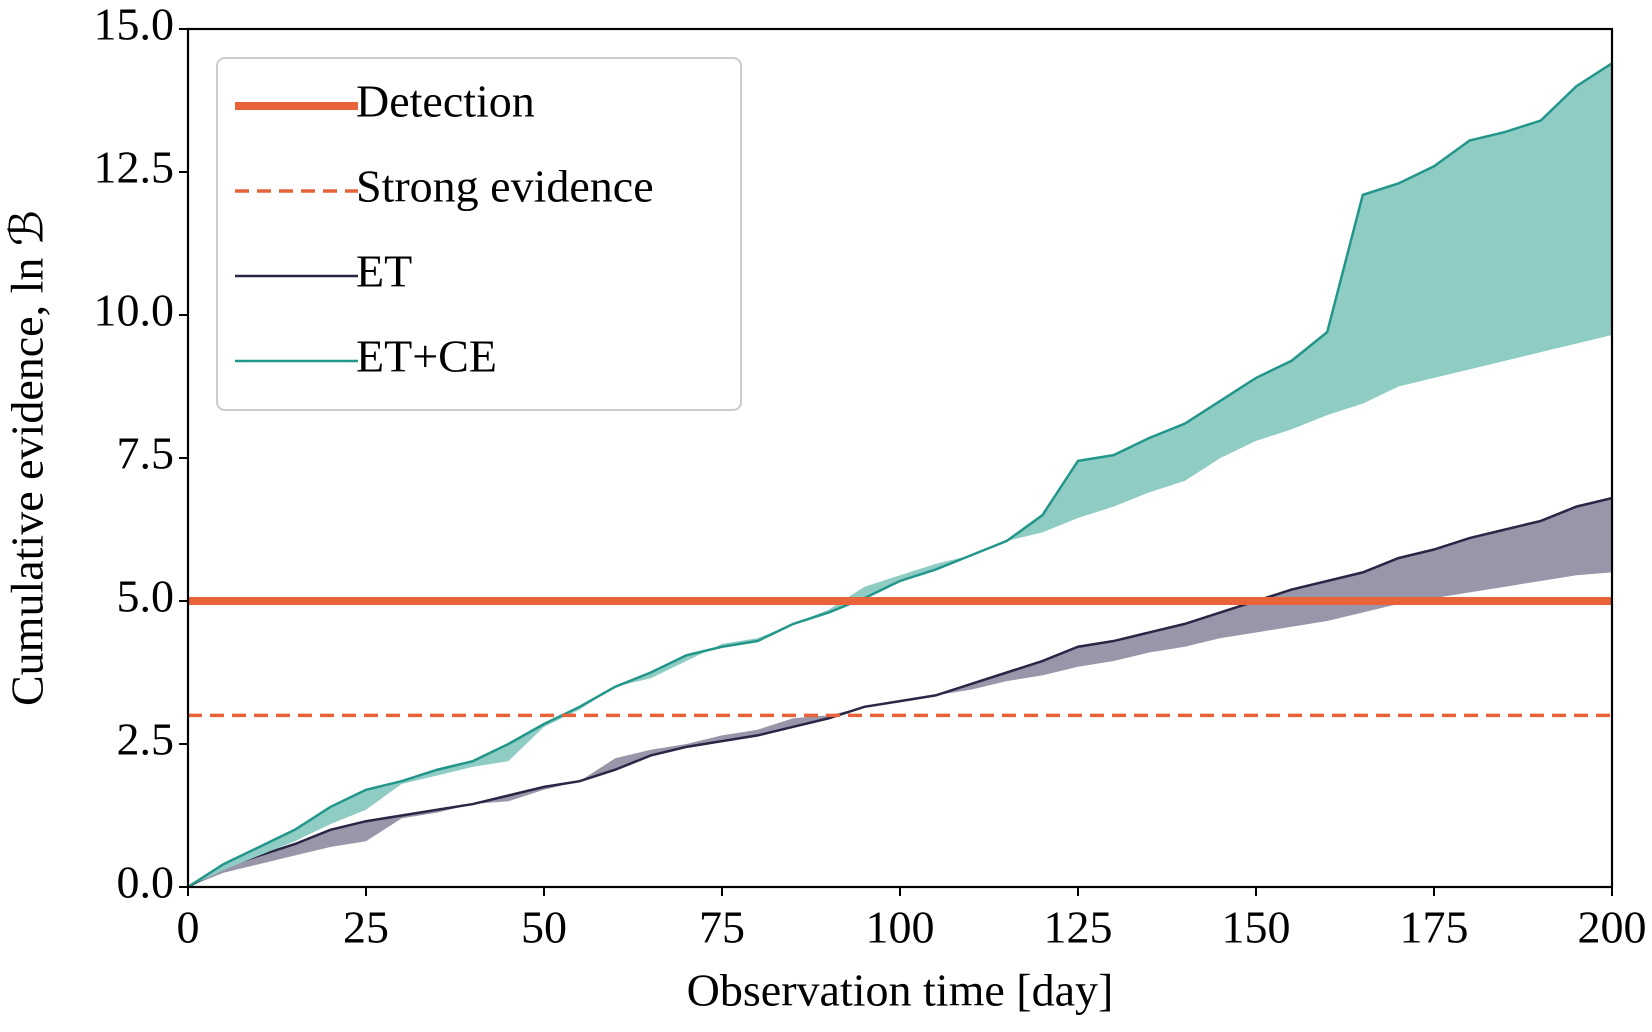  Describe the element at coordinates (366, 927) in the screenshot. I see `x-tick-label: 25` at that location.